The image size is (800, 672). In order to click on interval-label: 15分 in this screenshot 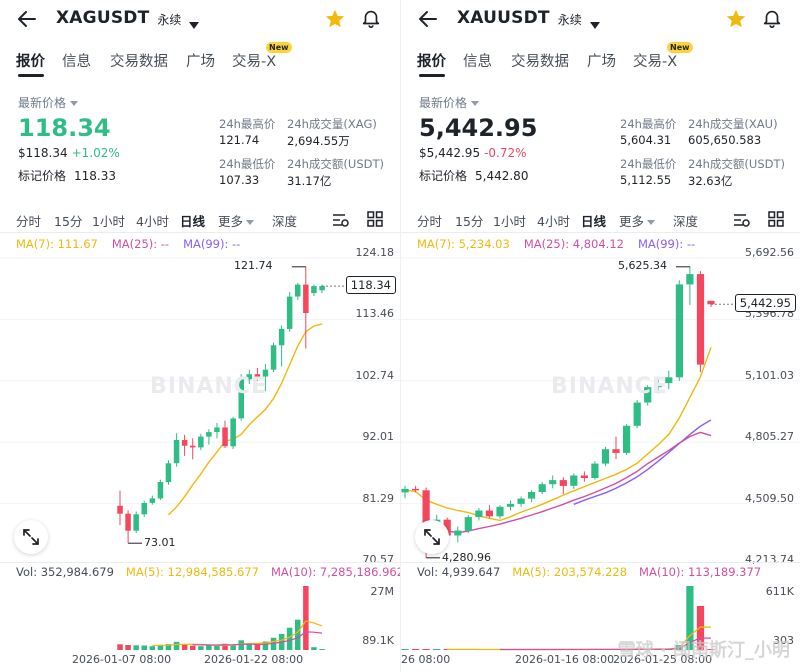, I will do `click(469, 221)`.